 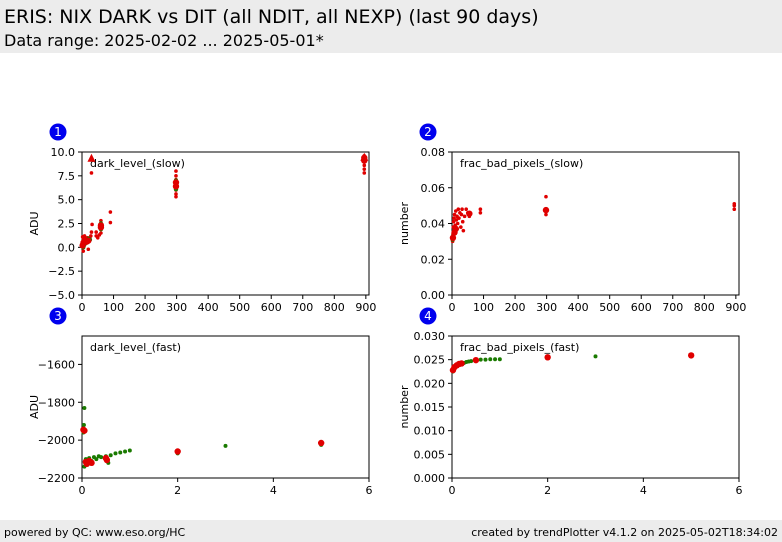 I want to click on badge-number: 1, so click(x=58, y=132).